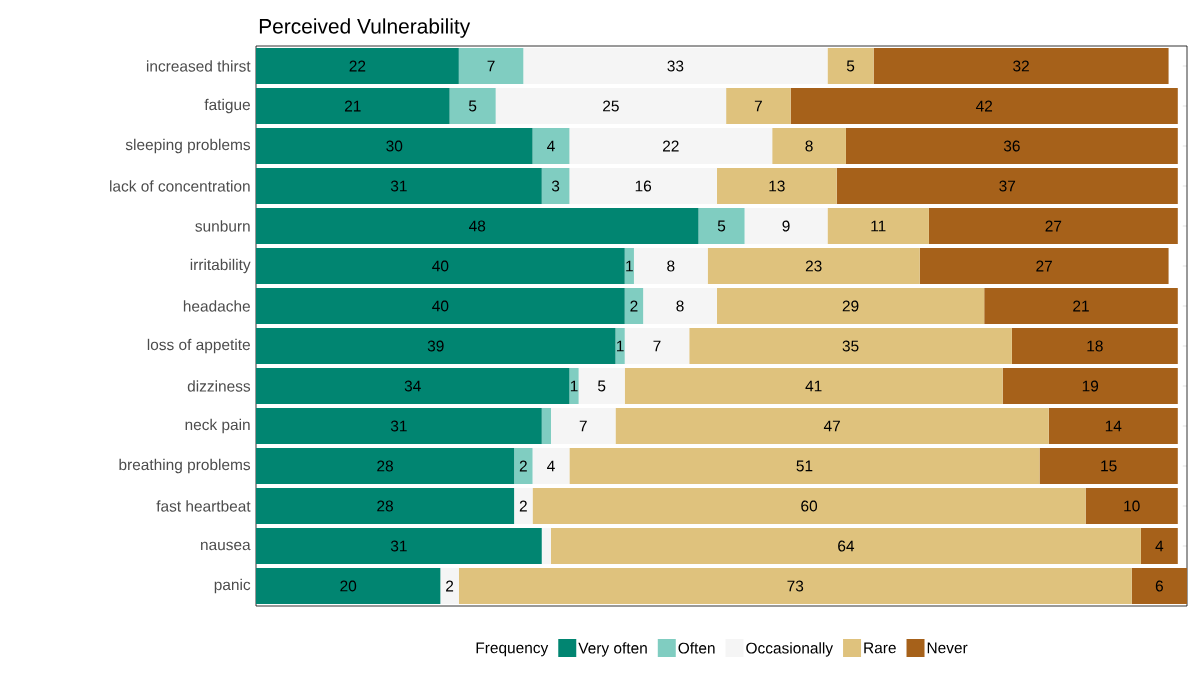 The width and height of the screenshot is (1192, 684). Describe the element at coordinates (1090, 386) in the screenshot. I see `data-label: 19` at that location.